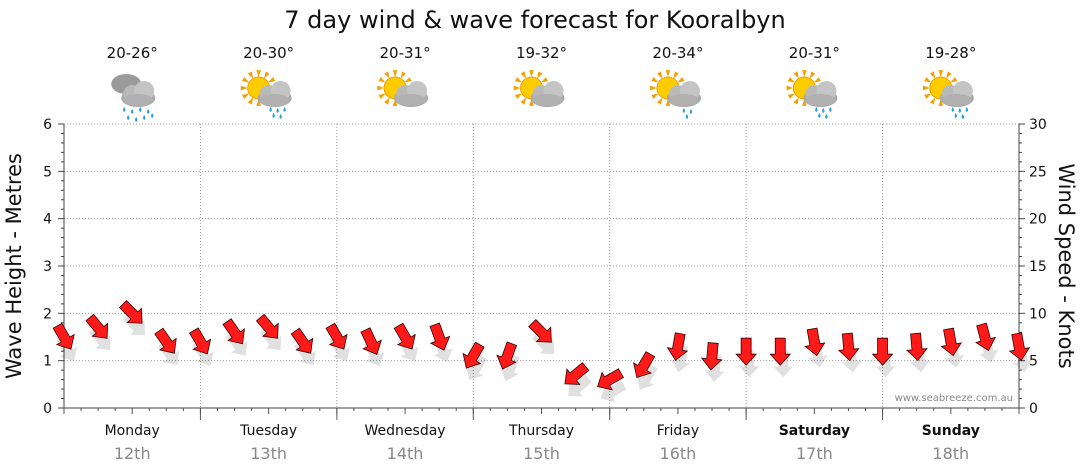 The width and height of the screenshot is (1080, 475). What do you see at coordinates (405, 453) in the screenshot?
I see `day-date-label: 14th` at bounding box center [405, 453].